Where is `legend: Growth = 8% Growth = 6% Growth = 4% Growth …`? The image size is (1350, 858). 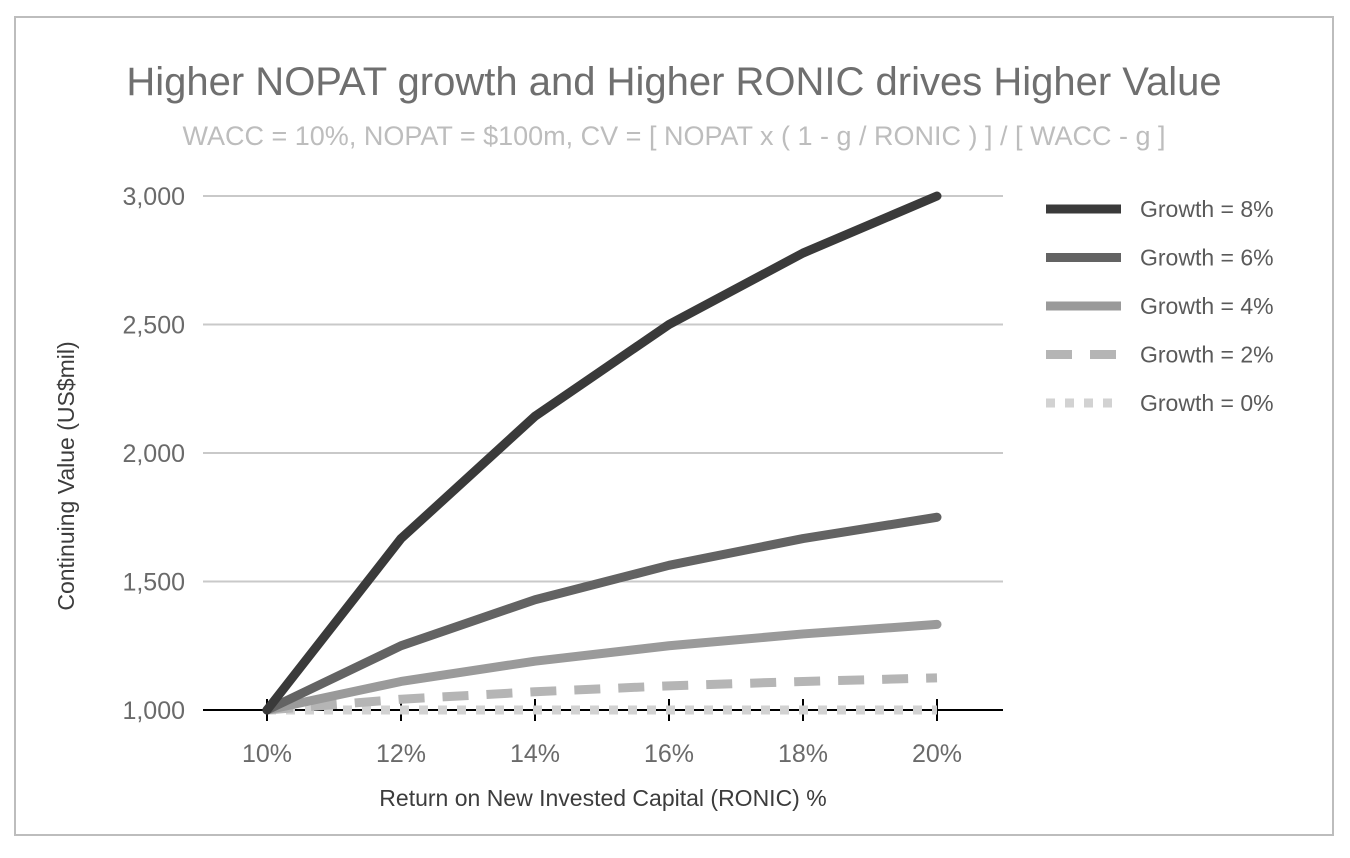 legend: Growth = 8% Growth = 6% Growth = 4% Growth … is located at coordinates (1160, 306).